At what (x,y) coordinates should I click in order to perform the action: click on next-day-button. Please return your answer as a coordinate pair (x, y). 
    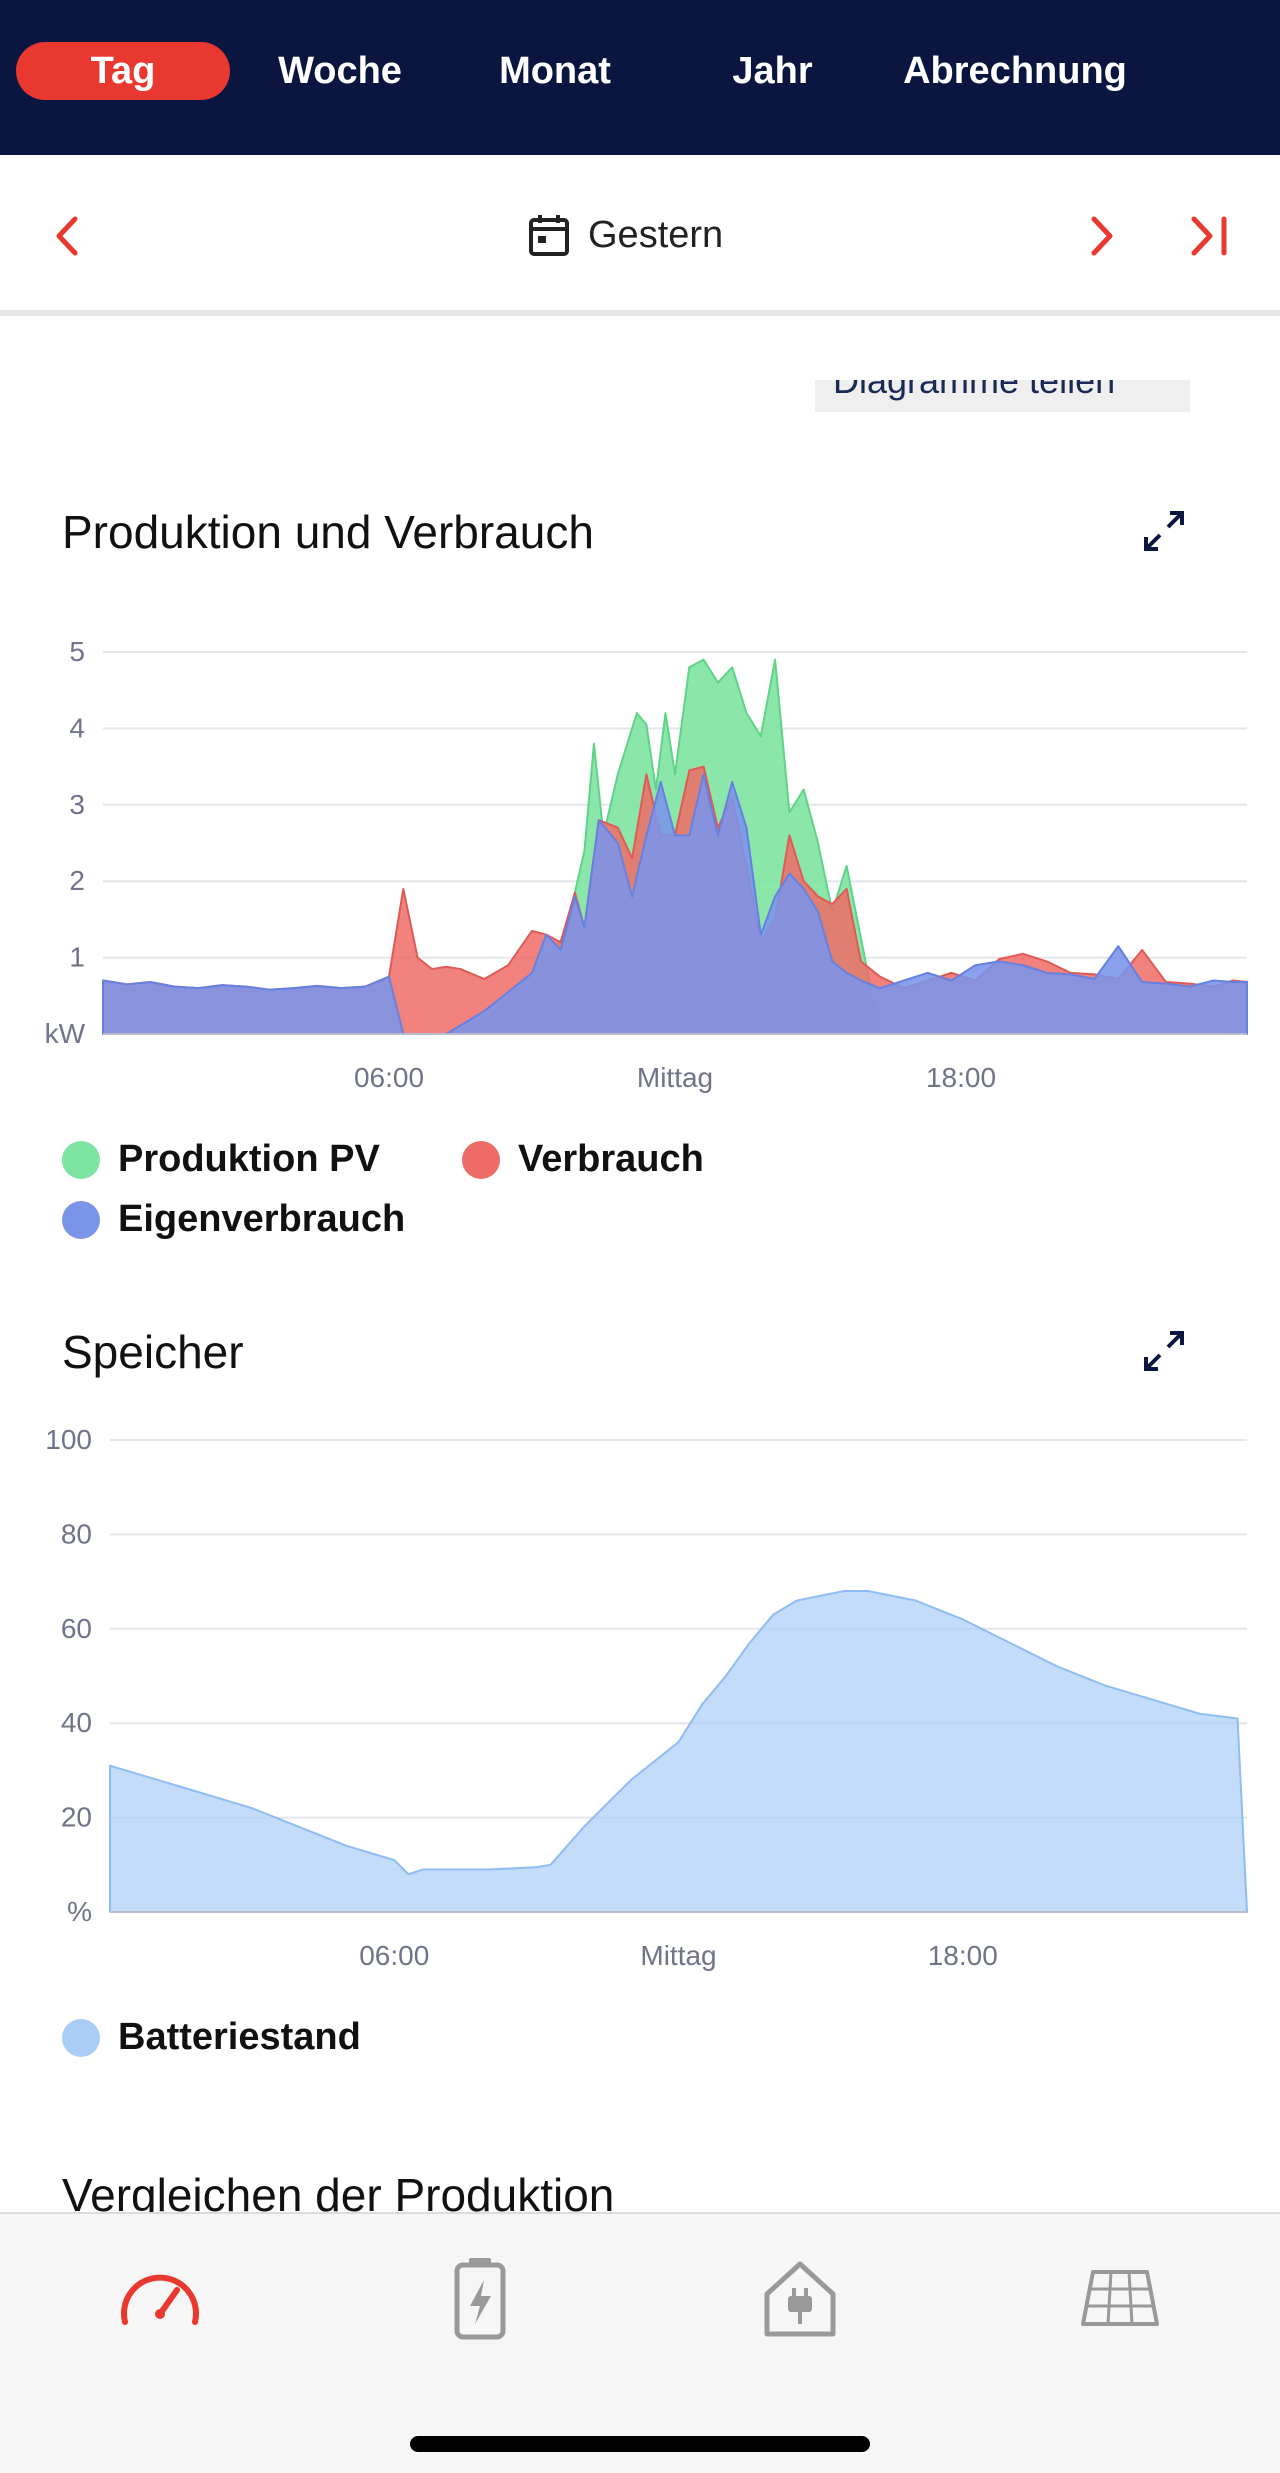
    Looking at the image, I should click on (1100, 236).